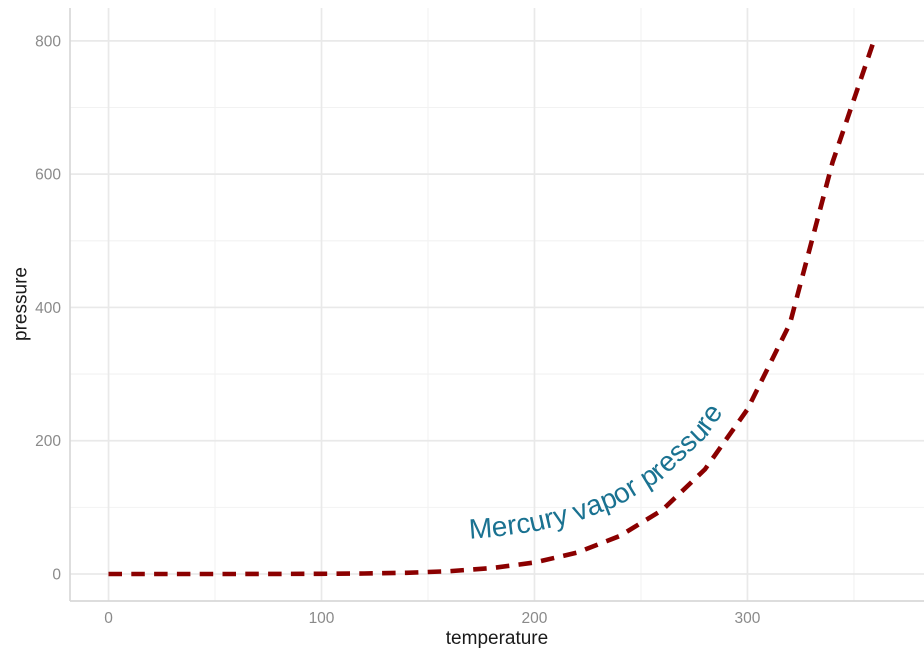 The image size is (924, 660). I want to click on y-tick-label: 800, so click(48, 41).